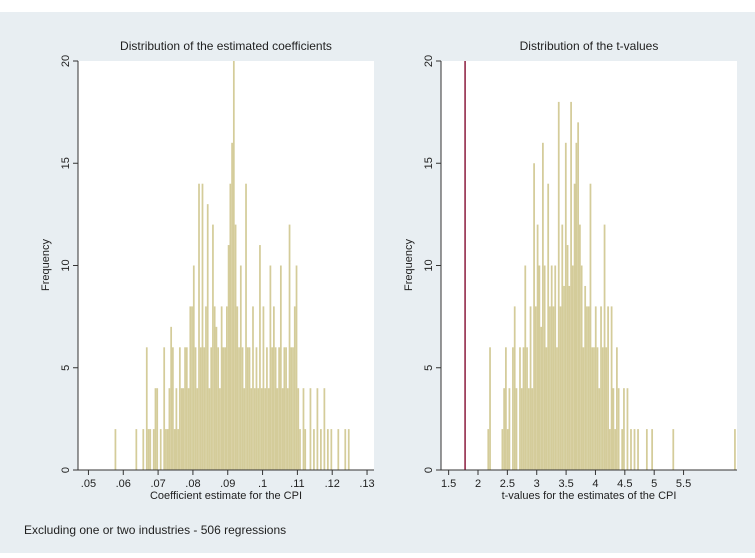 This screenshot has width=755, height=558. I want to click on t-value-y-tick-label-0: 0, so click(429, 470).